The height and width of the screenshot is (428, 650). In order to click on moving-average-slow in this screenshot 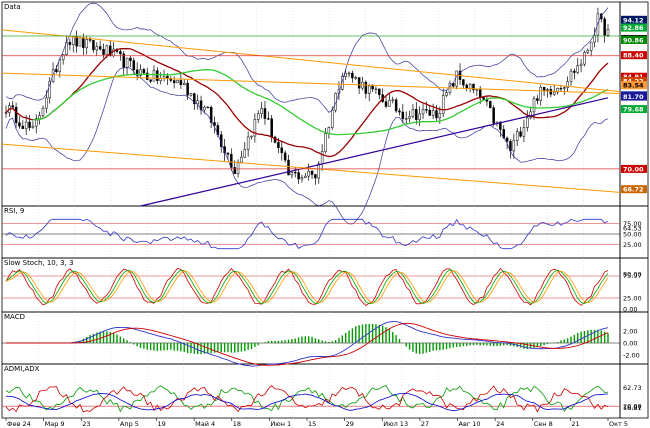, I will do `click(320, 102)`.